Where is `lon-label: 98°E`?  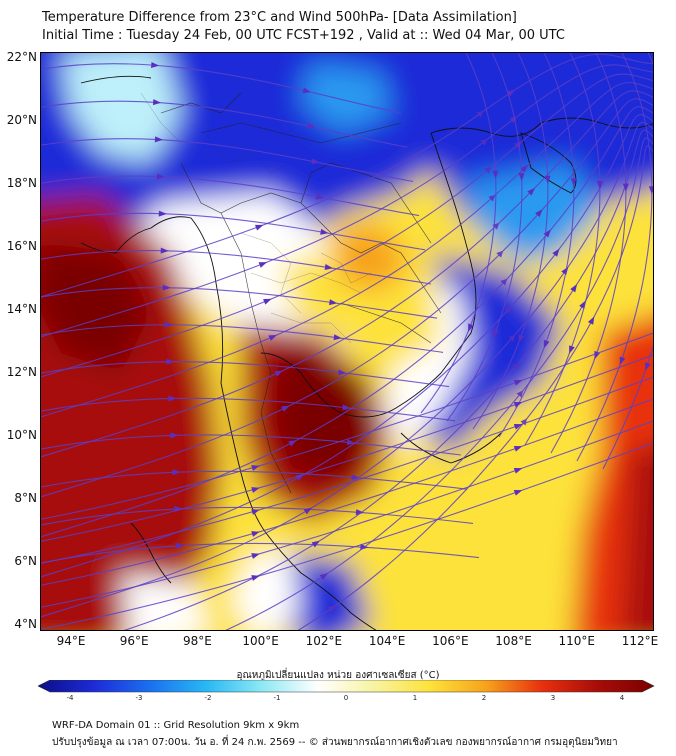 lon-label: 98°E is located at coordinates (197, 641).